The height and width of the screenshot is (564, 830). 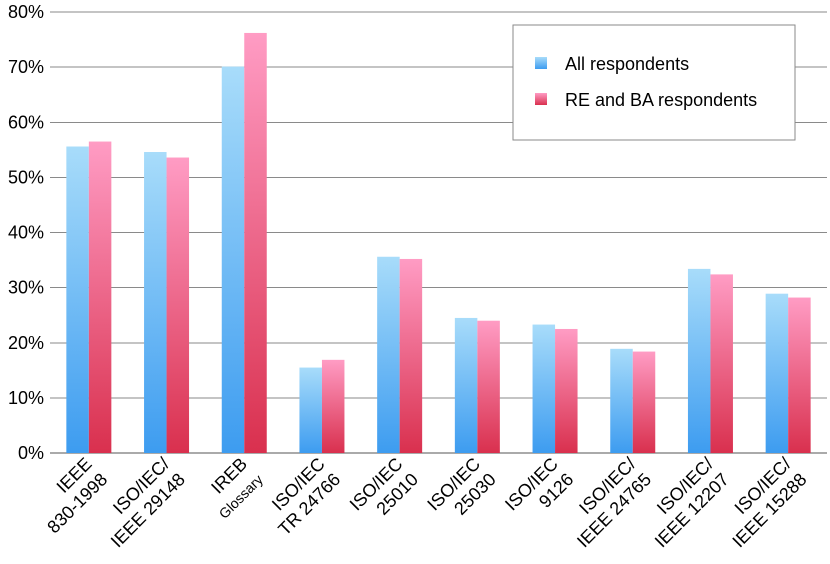 I want to click on y-tick-label: 80%, so click(x=26, y=12).